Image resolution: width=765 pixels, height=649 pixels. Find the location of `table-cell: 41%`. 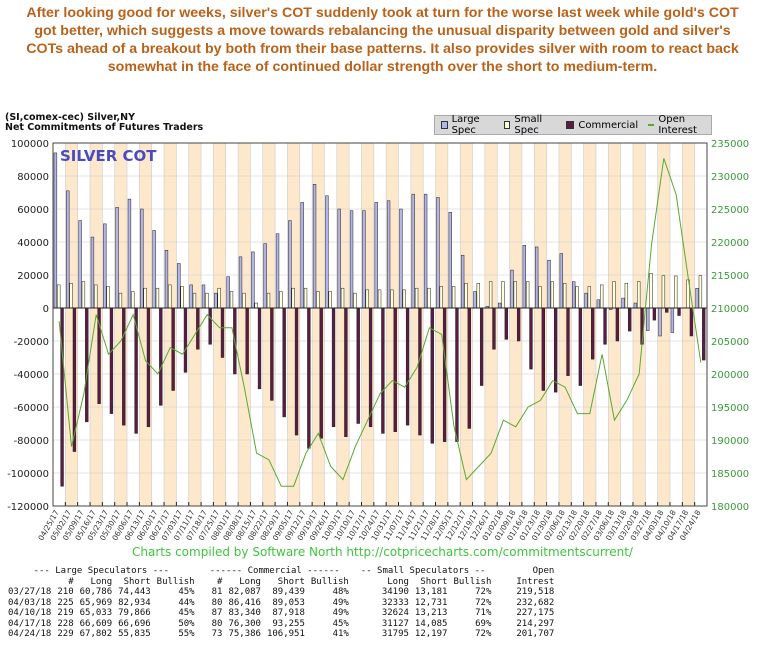

table-cell: 41% is located at coordinates (340, 634).